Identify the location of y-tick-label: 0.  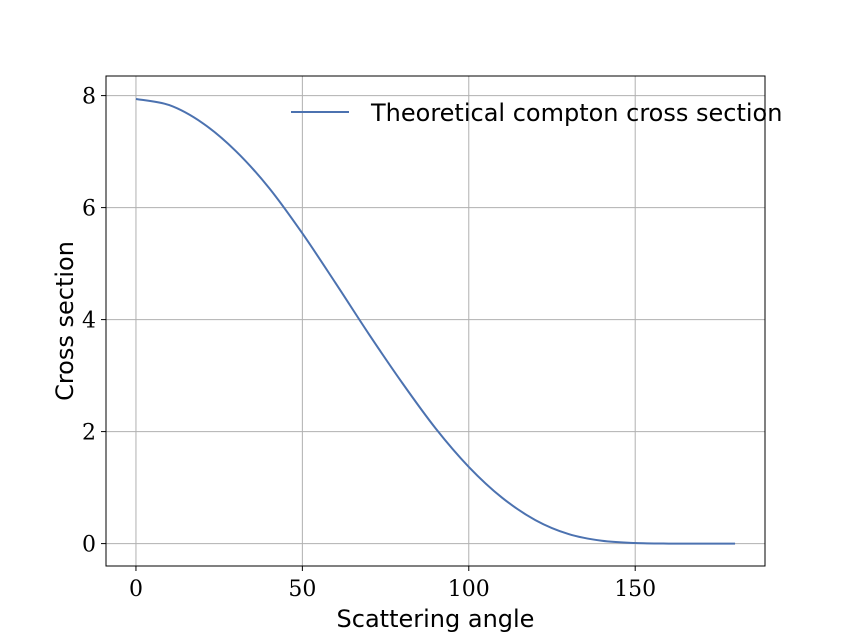
(89, 545).